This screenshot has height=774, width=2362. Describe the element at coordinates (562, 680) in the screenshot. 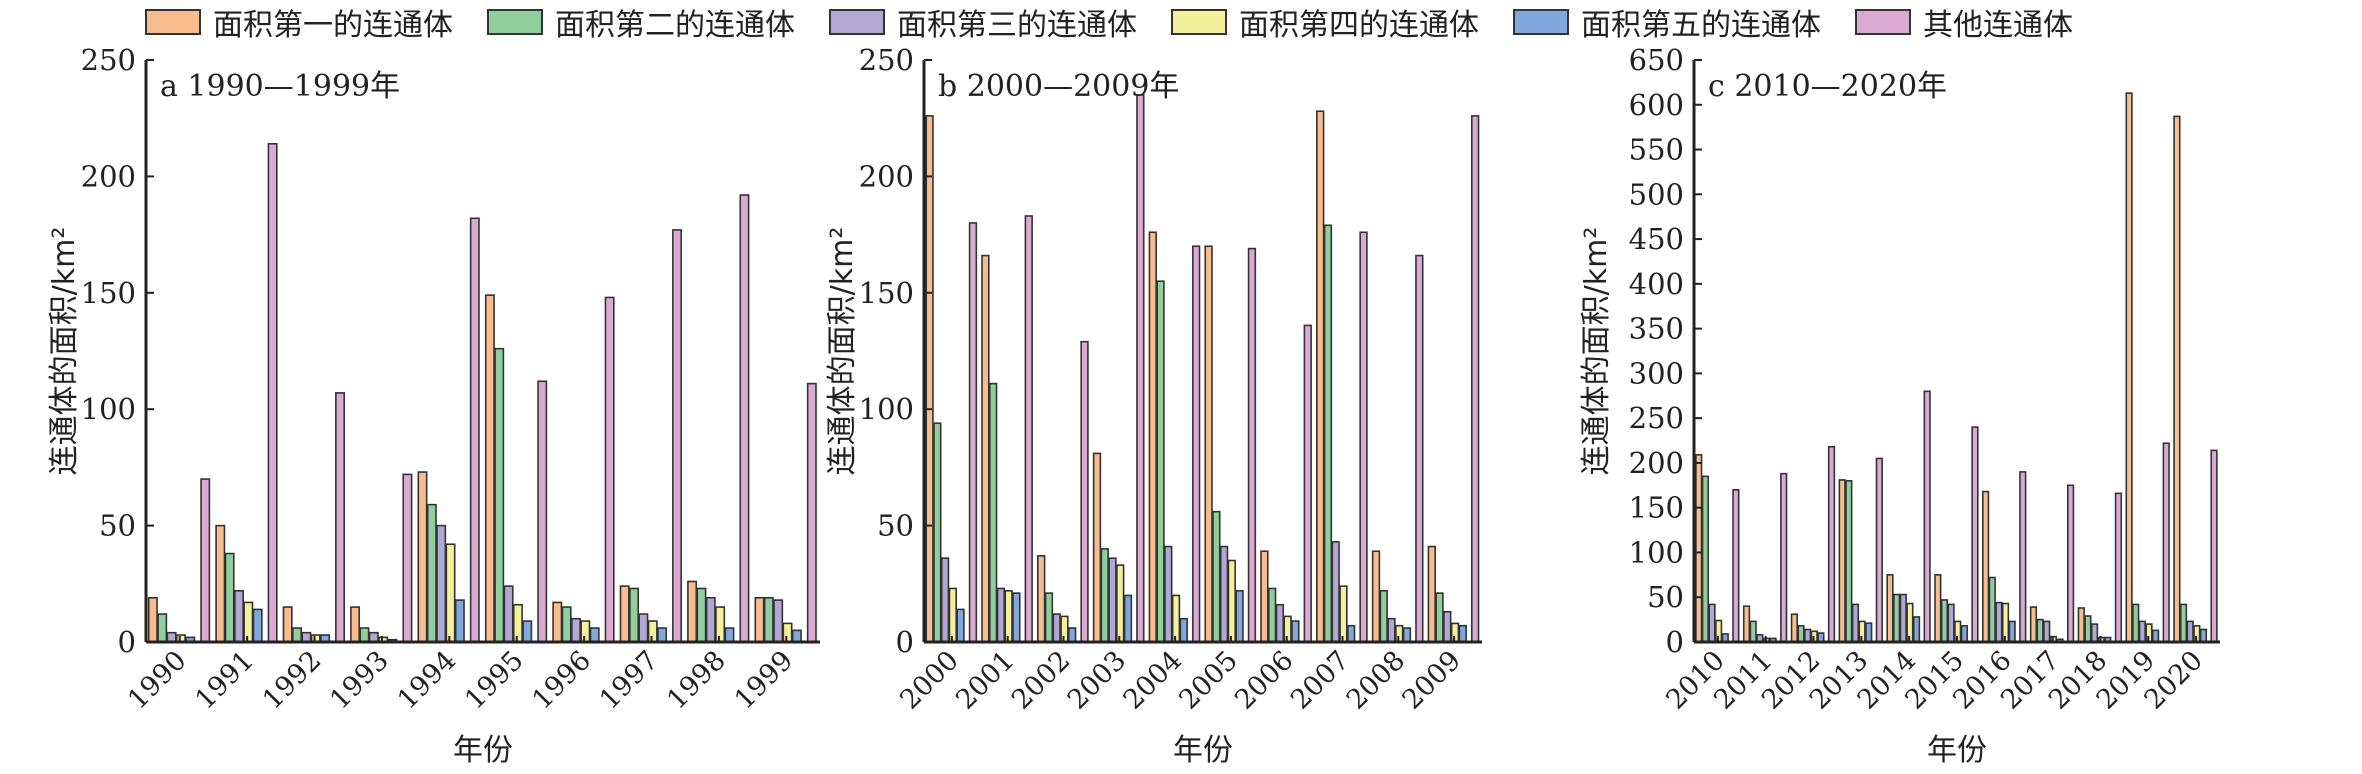

I see `x-tick-label: 1996` at that location.